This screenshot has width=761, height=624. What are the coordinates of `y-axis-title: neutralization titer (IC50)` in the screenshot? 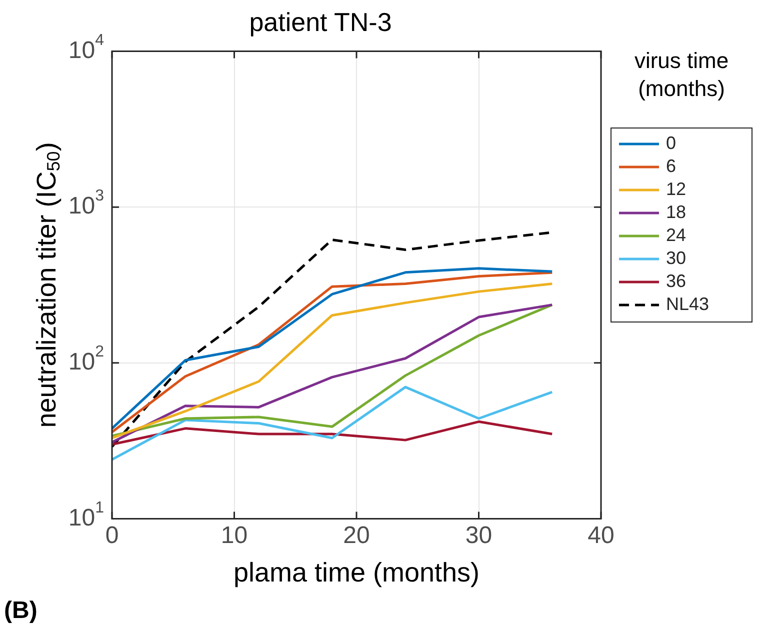 It's located at (47, 285).